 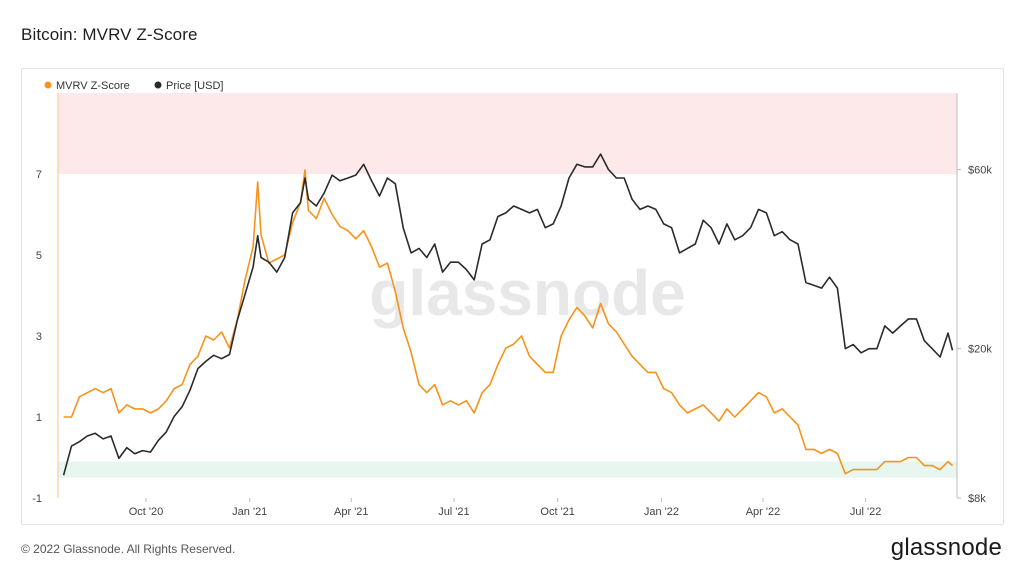 I want to click on copyright-text: © 2022 Glassnode. All Rights Reserved., so click(x=128, y=549).